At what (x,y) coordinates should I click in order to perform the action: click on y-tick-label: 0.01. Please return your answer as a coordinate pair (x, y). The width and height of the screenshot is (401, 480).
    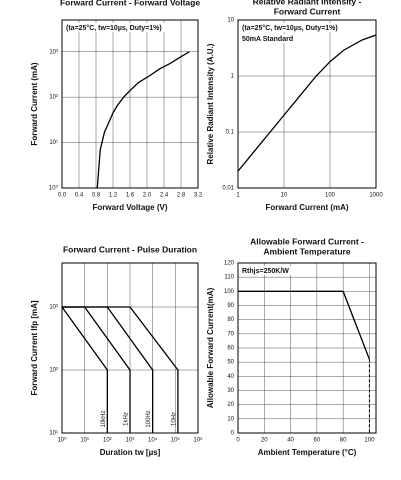
    Looking at the image, I should click on (228, 189).